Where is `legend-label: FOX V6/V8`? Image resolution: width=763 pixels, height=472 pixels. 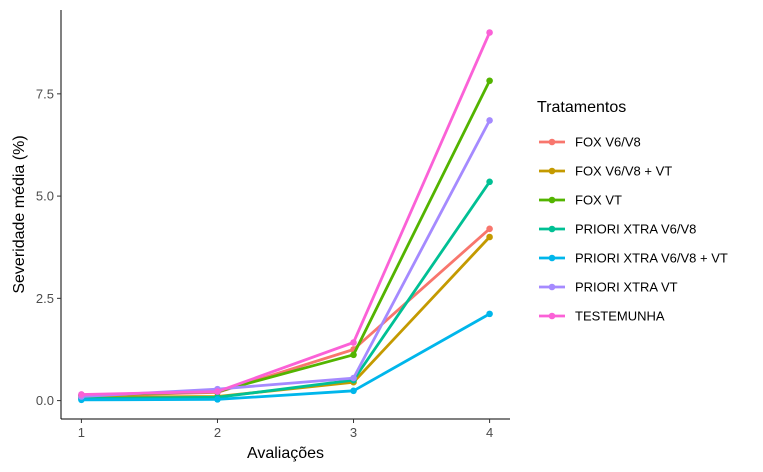 legend-label: FOX V6/V8 is located at coordinates (608, 142).